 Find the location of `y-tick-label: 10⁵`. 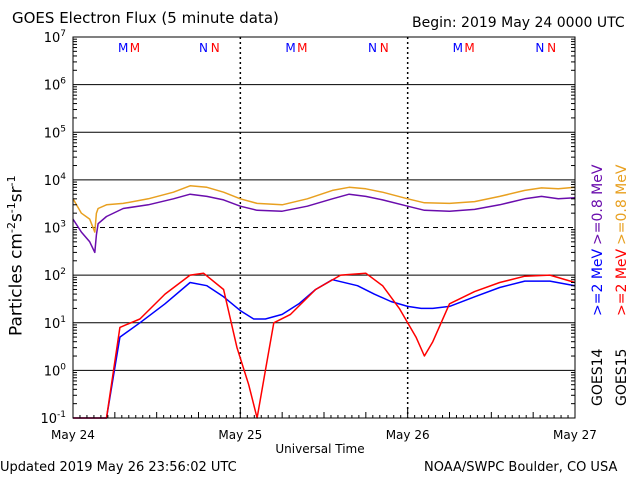

y-tick-label: 10⁵ is located at coordinates (55, 132).